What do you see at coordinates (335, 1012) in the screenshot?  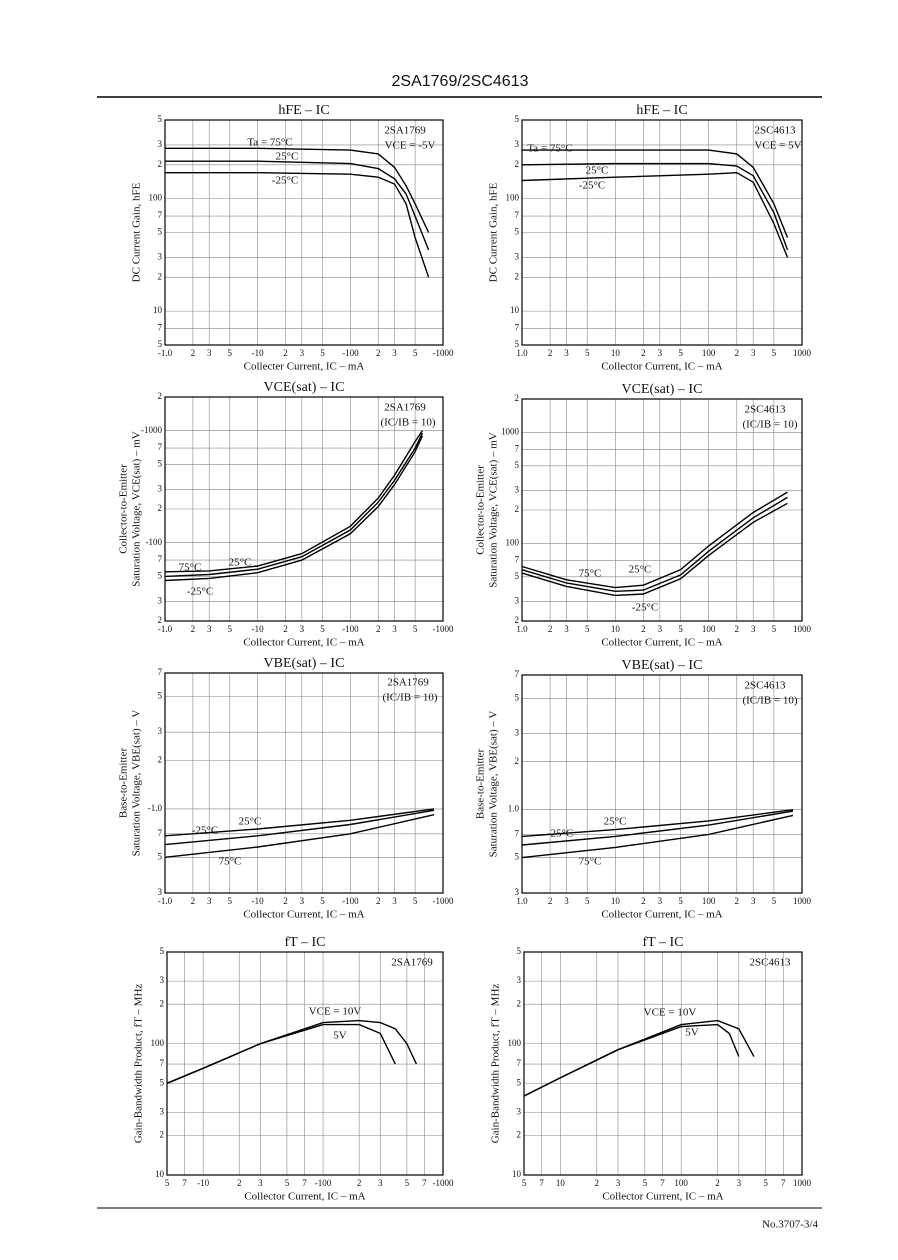 I see `curve-label: VCE = 10V` at bounding box center [335, 1012].